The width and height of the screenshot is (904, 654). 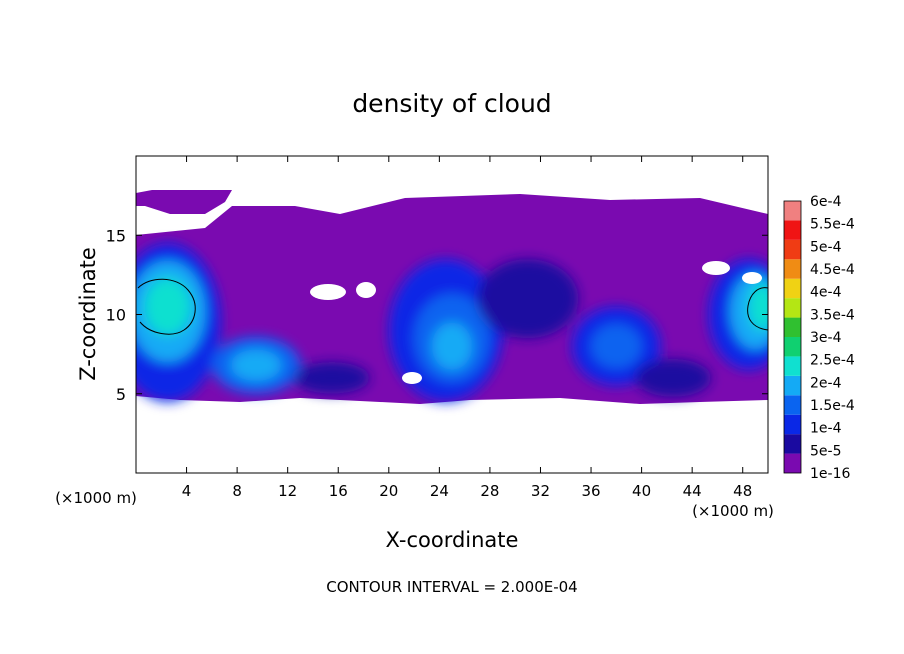 I want to click on x-tick-label: 48, so click(x=742, y=491).